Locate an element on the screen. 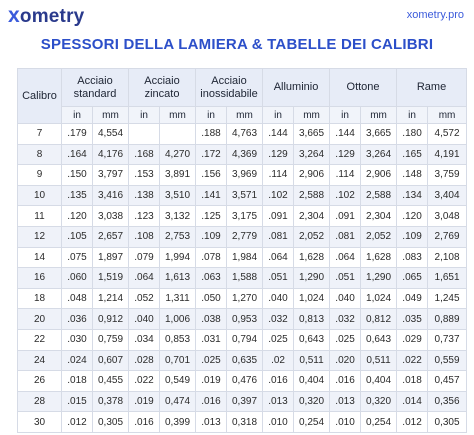  mm-cell: 0,455 is located at coordinates (110, 381).